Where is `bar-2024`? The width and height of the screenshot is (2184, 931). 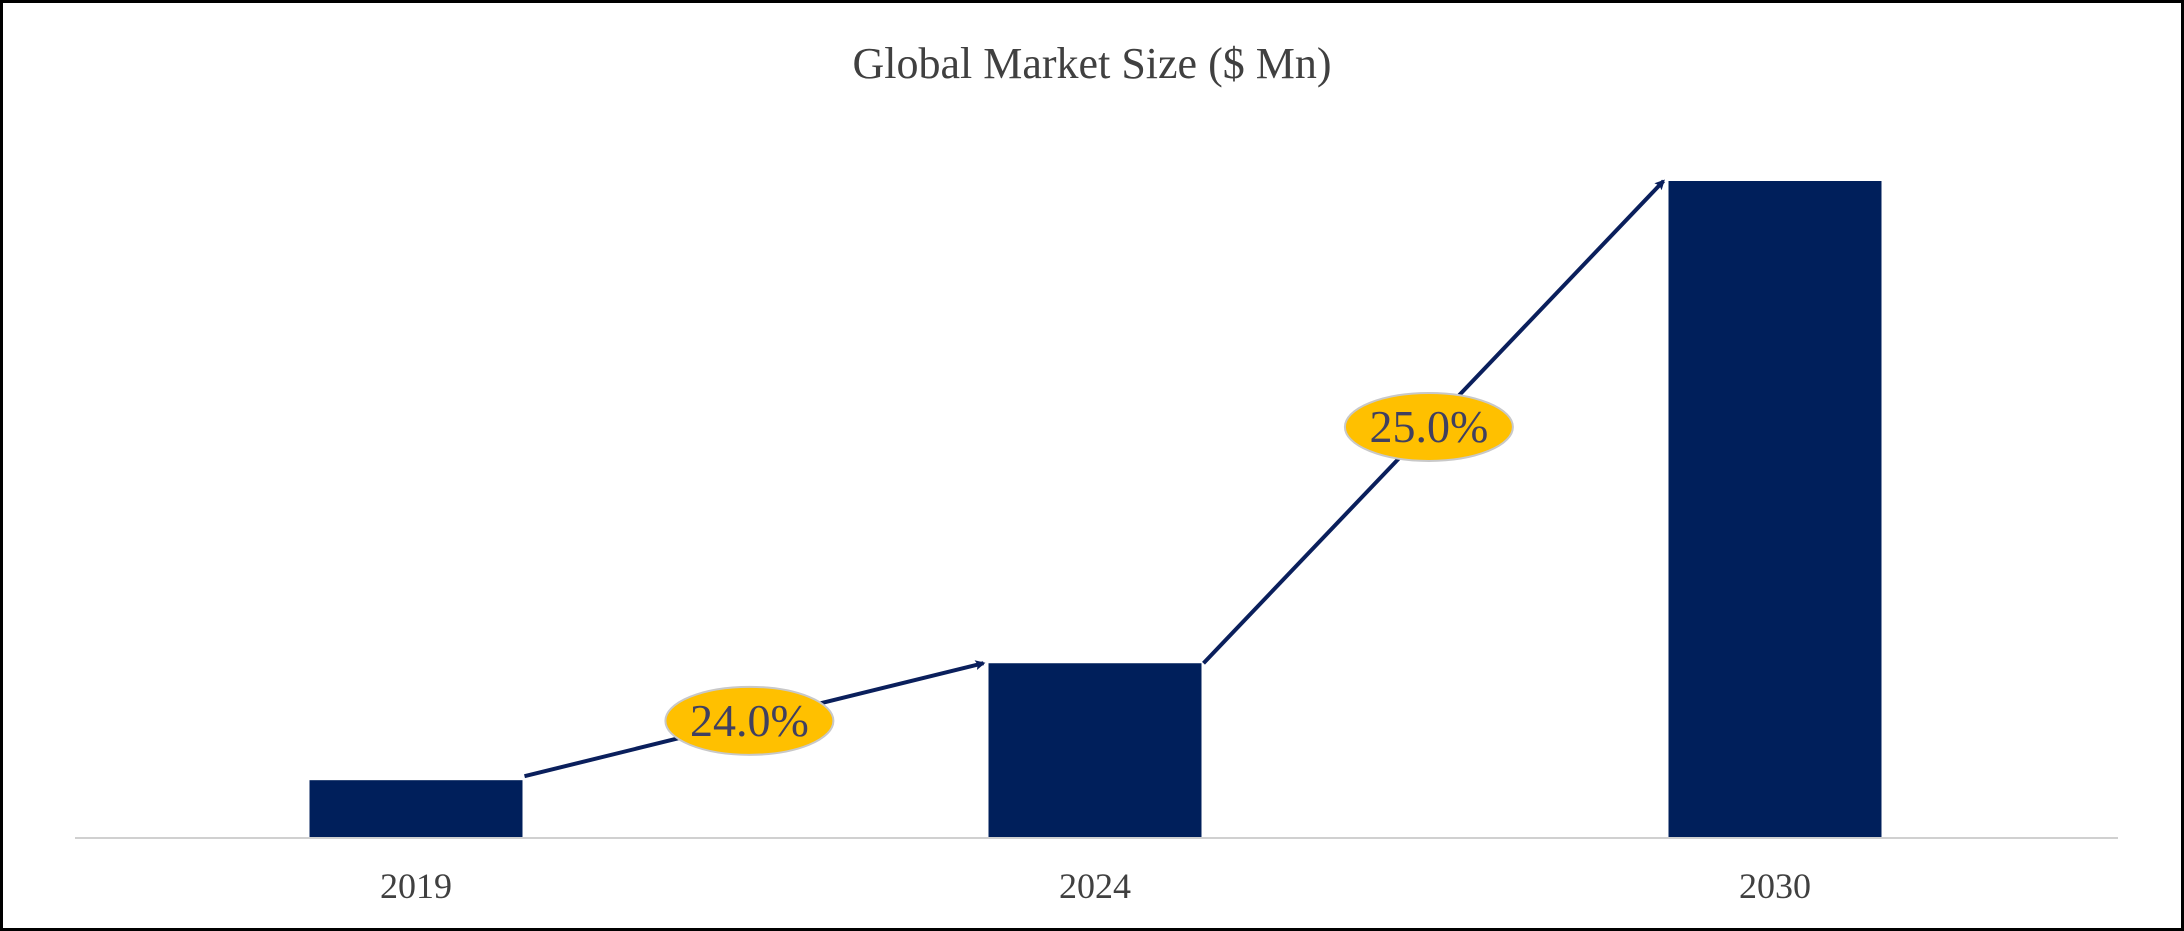
bar-2024 is located at coordinates (1095, 750).